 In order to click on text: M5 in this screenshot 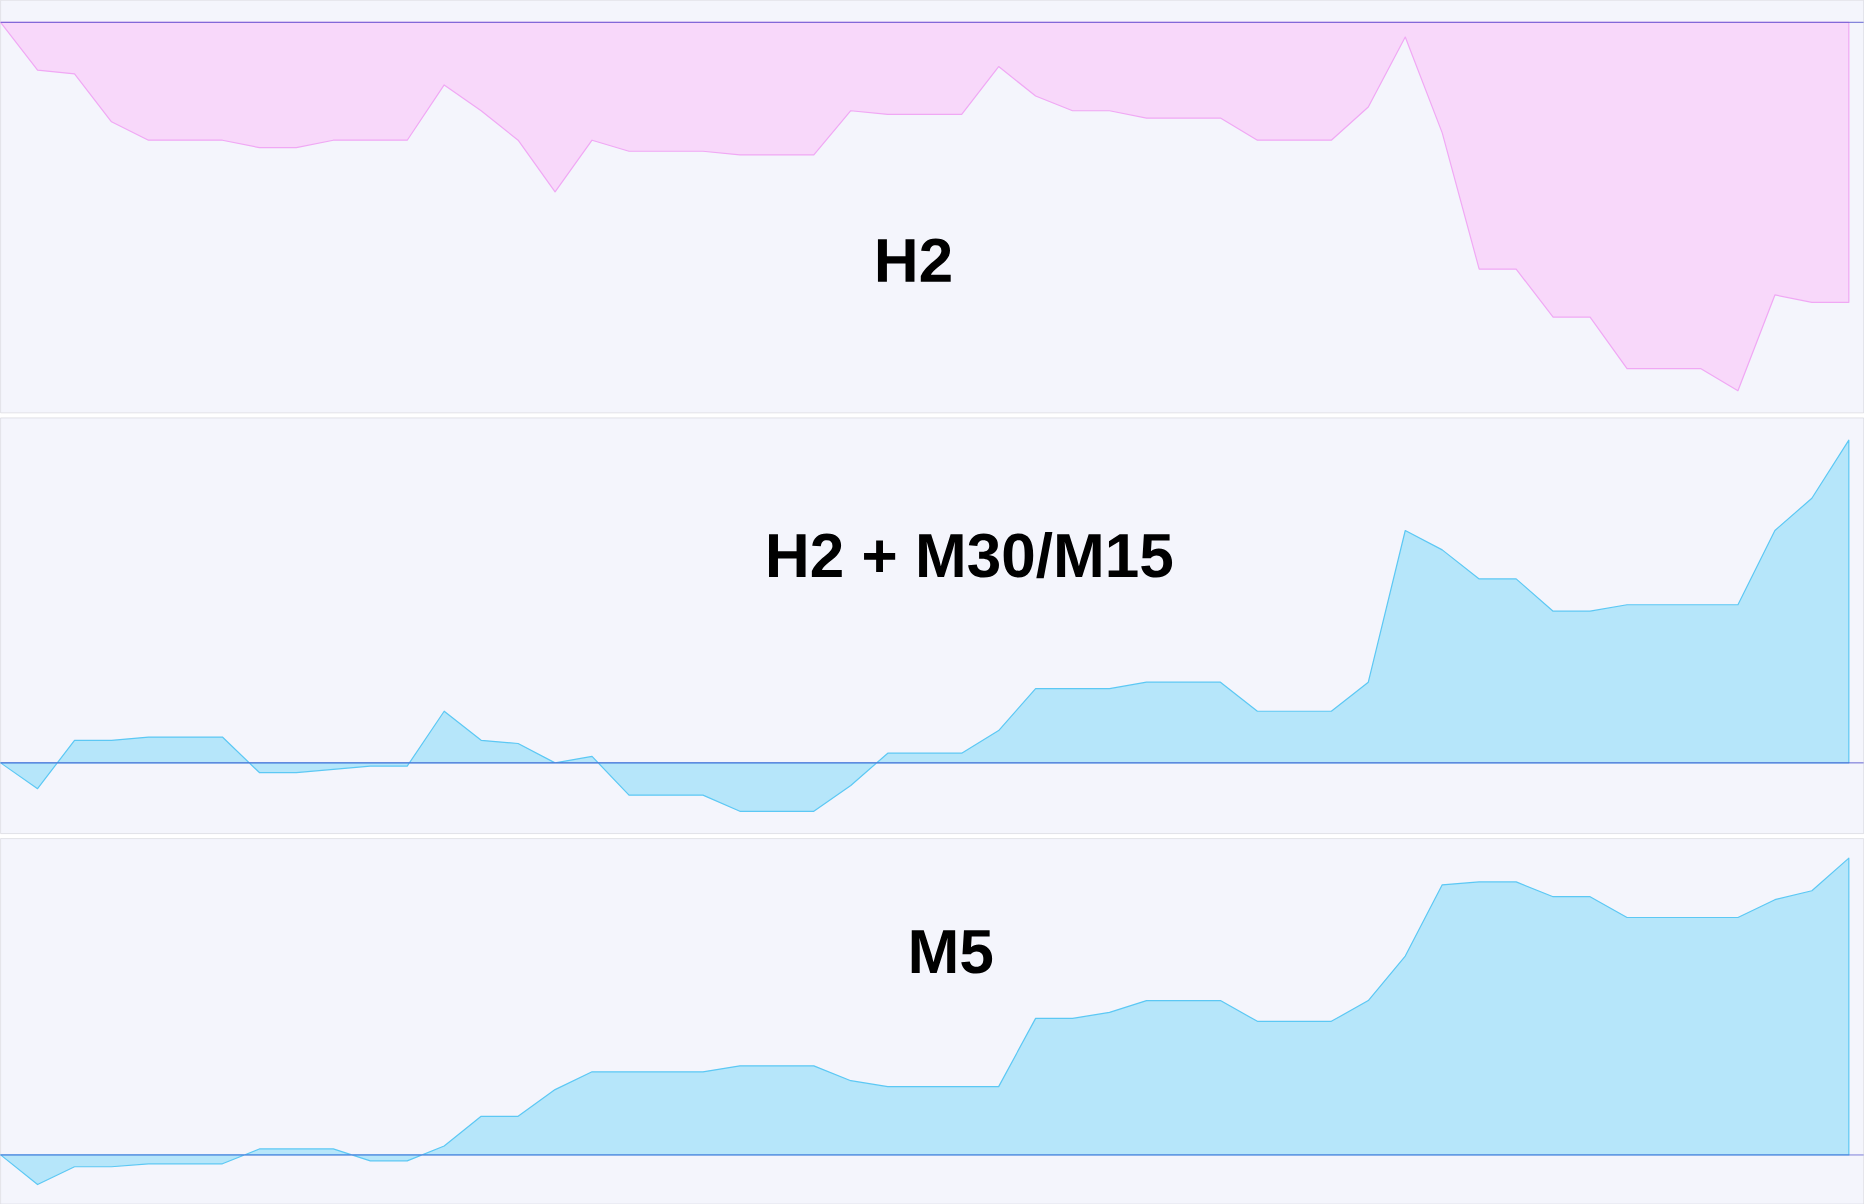, I will do `click(952, 952)`.